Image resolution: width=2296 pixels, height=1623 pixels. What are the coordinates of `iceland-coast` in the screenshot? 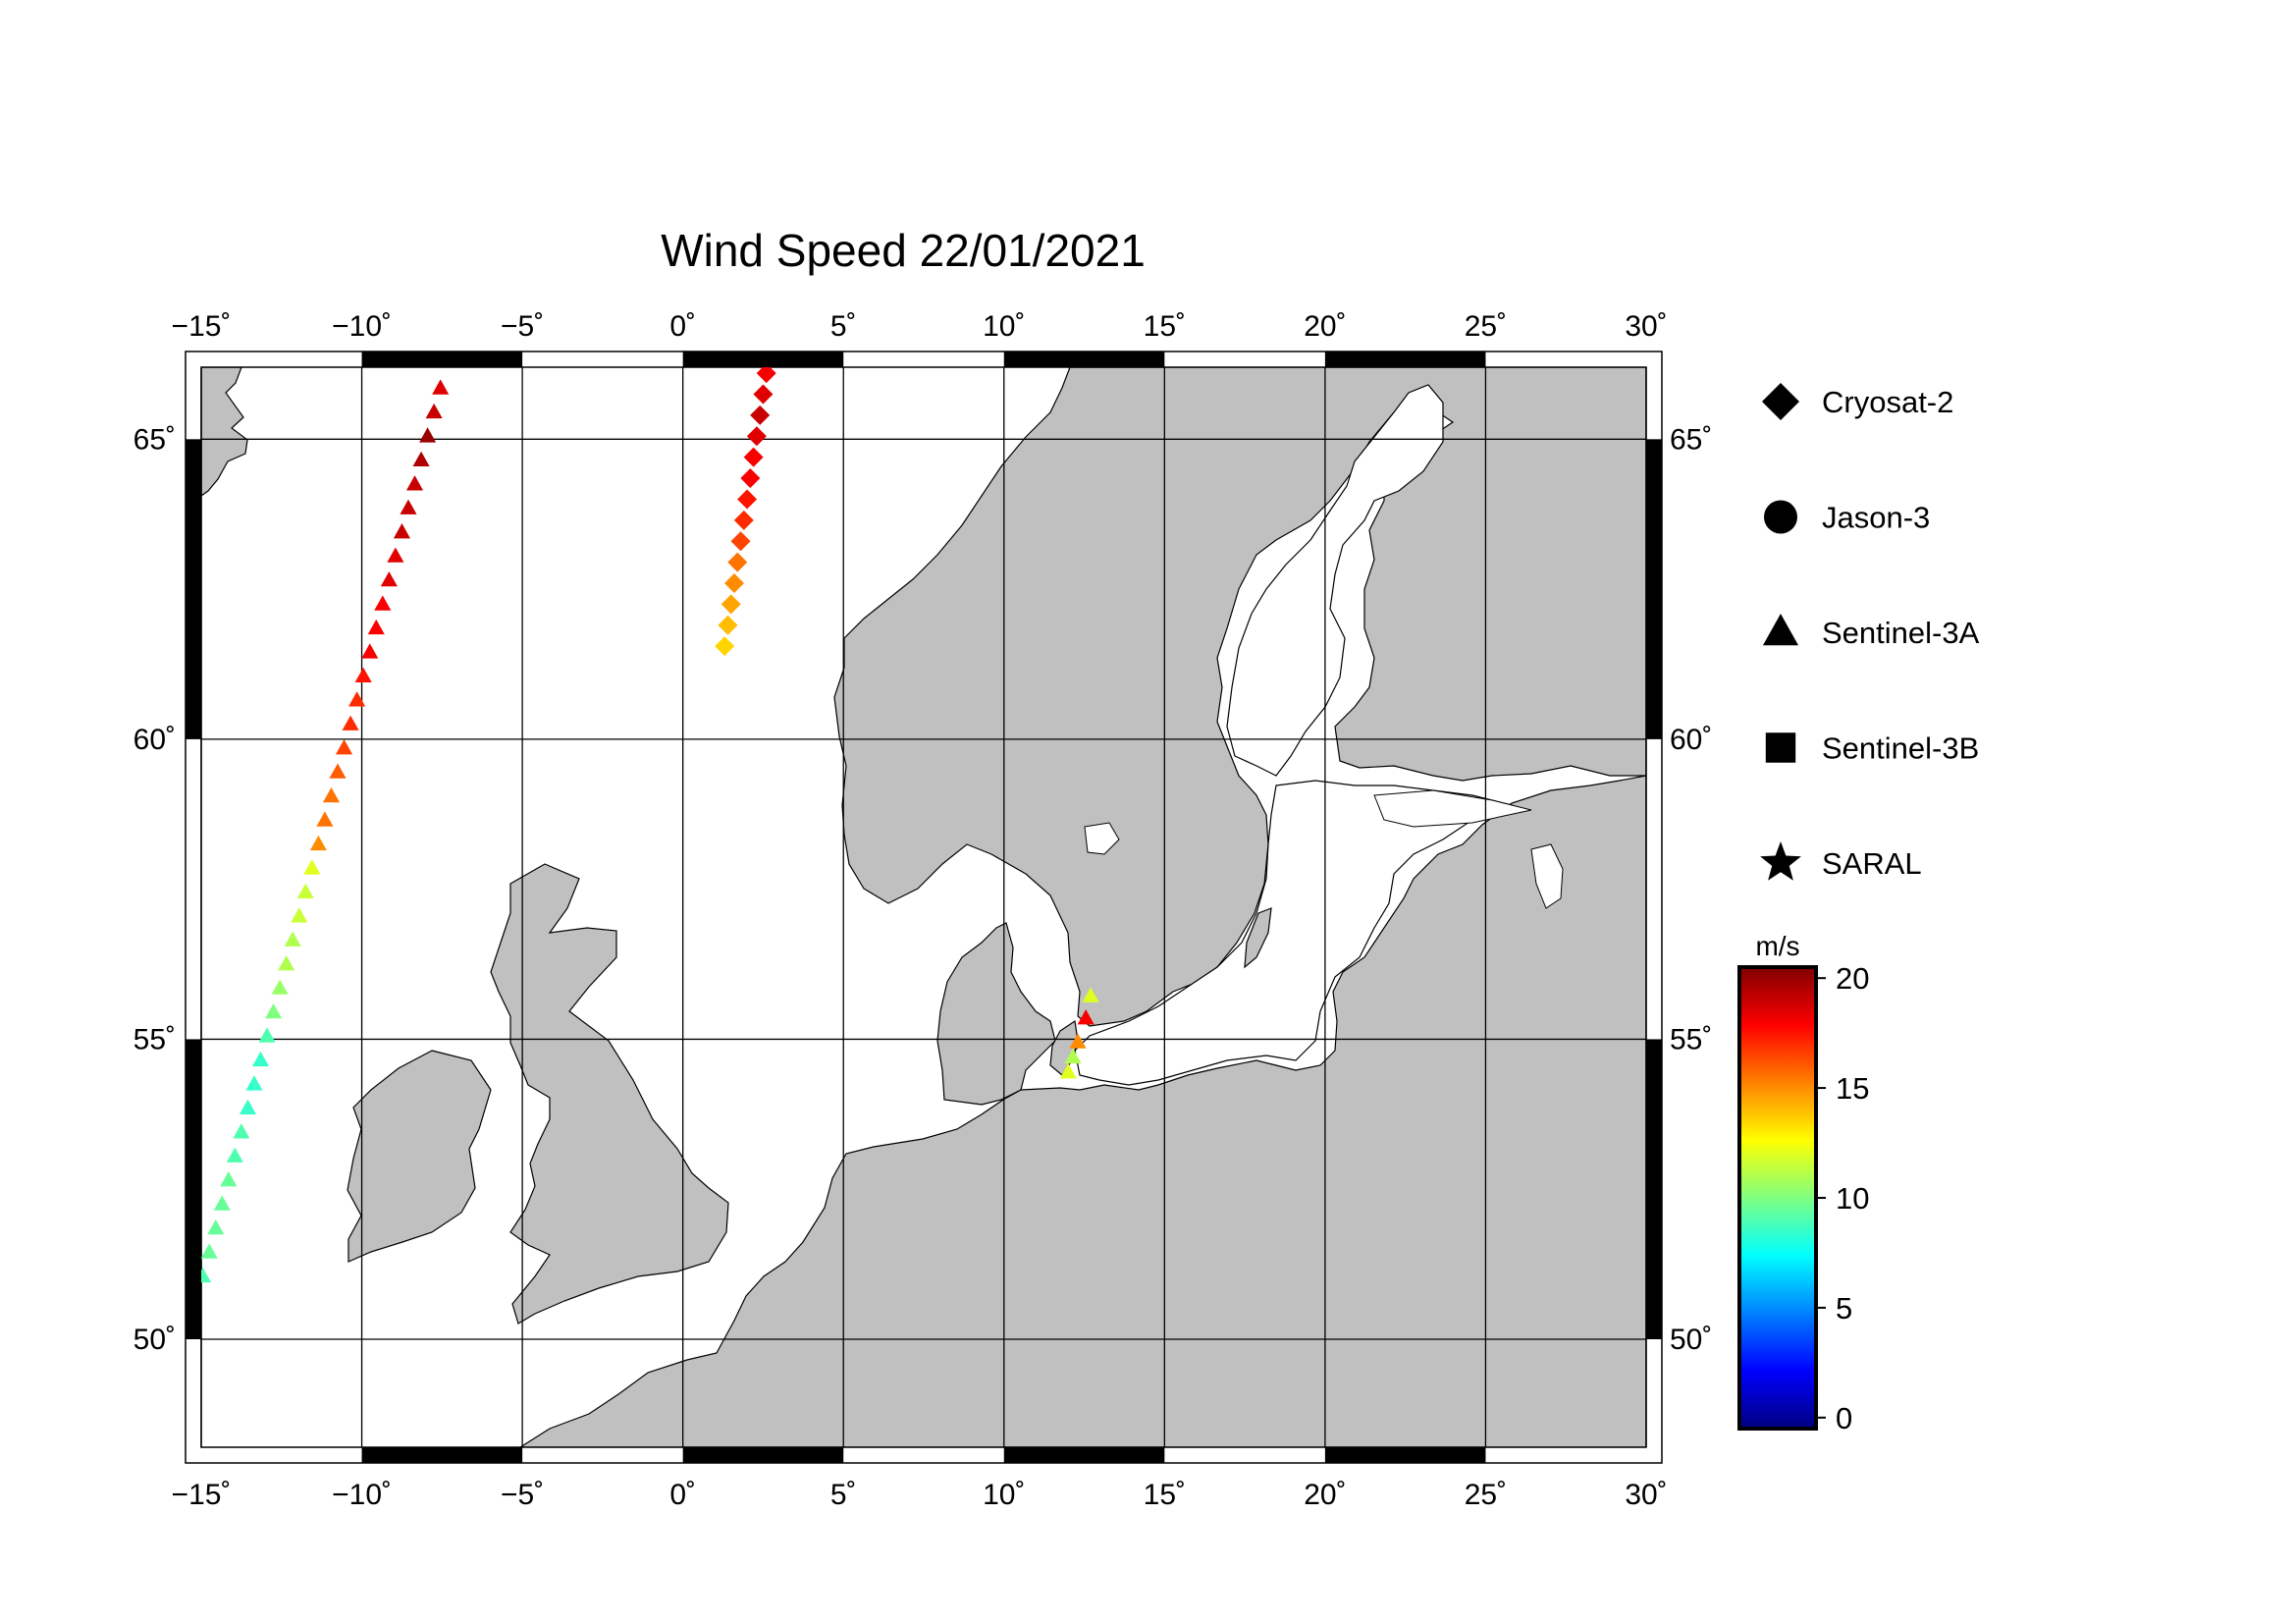 It's located at (224, 432).